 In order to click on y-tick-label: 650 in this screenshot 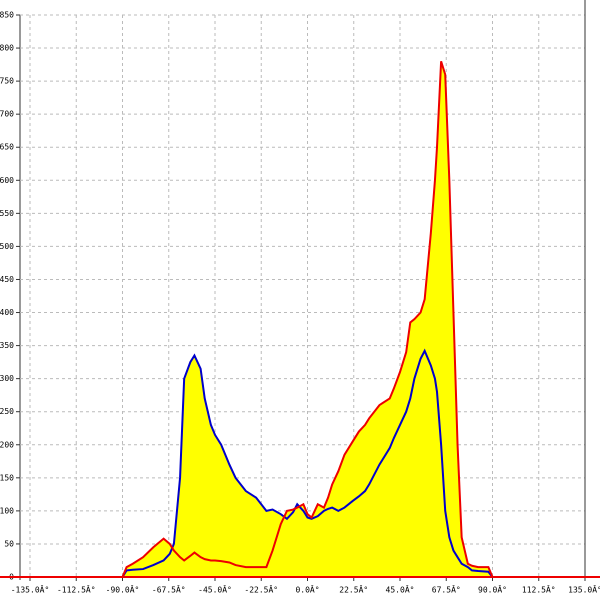, I will do `click(7, 147)`.